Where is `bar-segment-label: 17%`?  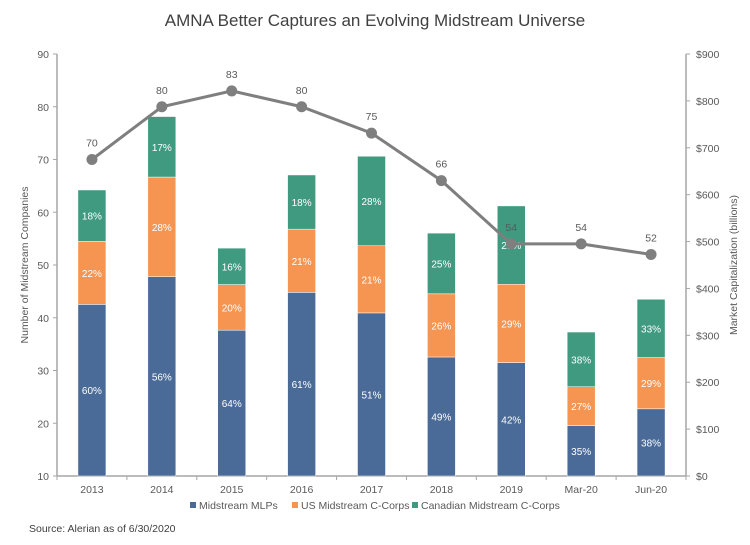 bar-segment-label: 17% is located at coordinates (162, 148).